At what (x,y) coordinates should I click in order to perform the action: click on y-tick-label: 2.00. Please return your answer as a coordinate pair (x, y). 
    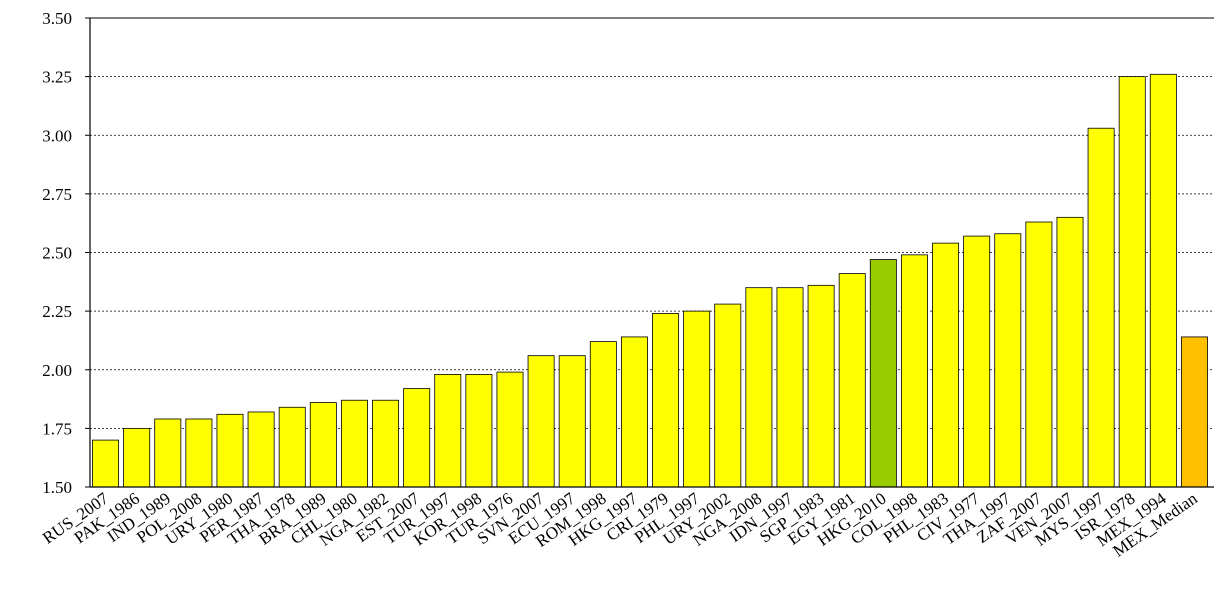
    Looking at the image, I should click on (57, 370).